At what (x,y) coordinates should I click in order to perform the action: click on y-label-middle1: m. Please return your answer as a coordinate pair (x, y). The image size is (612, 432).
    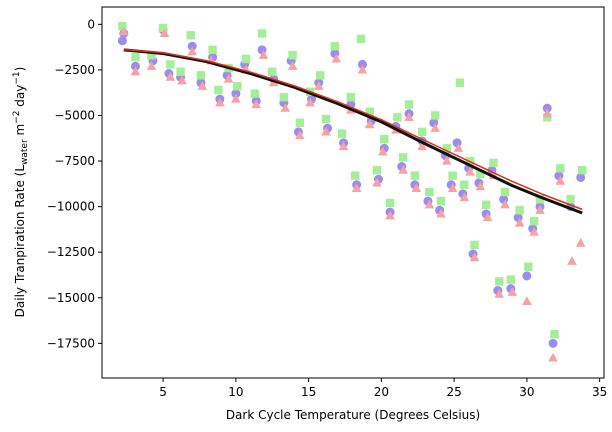
    Looking at the image, I should click on (20, 132).